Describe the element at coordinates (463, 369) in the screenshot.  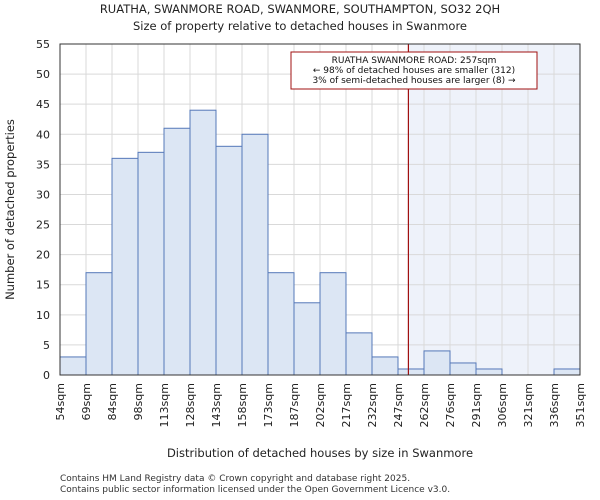
I see `bar-276sqm` at that location.